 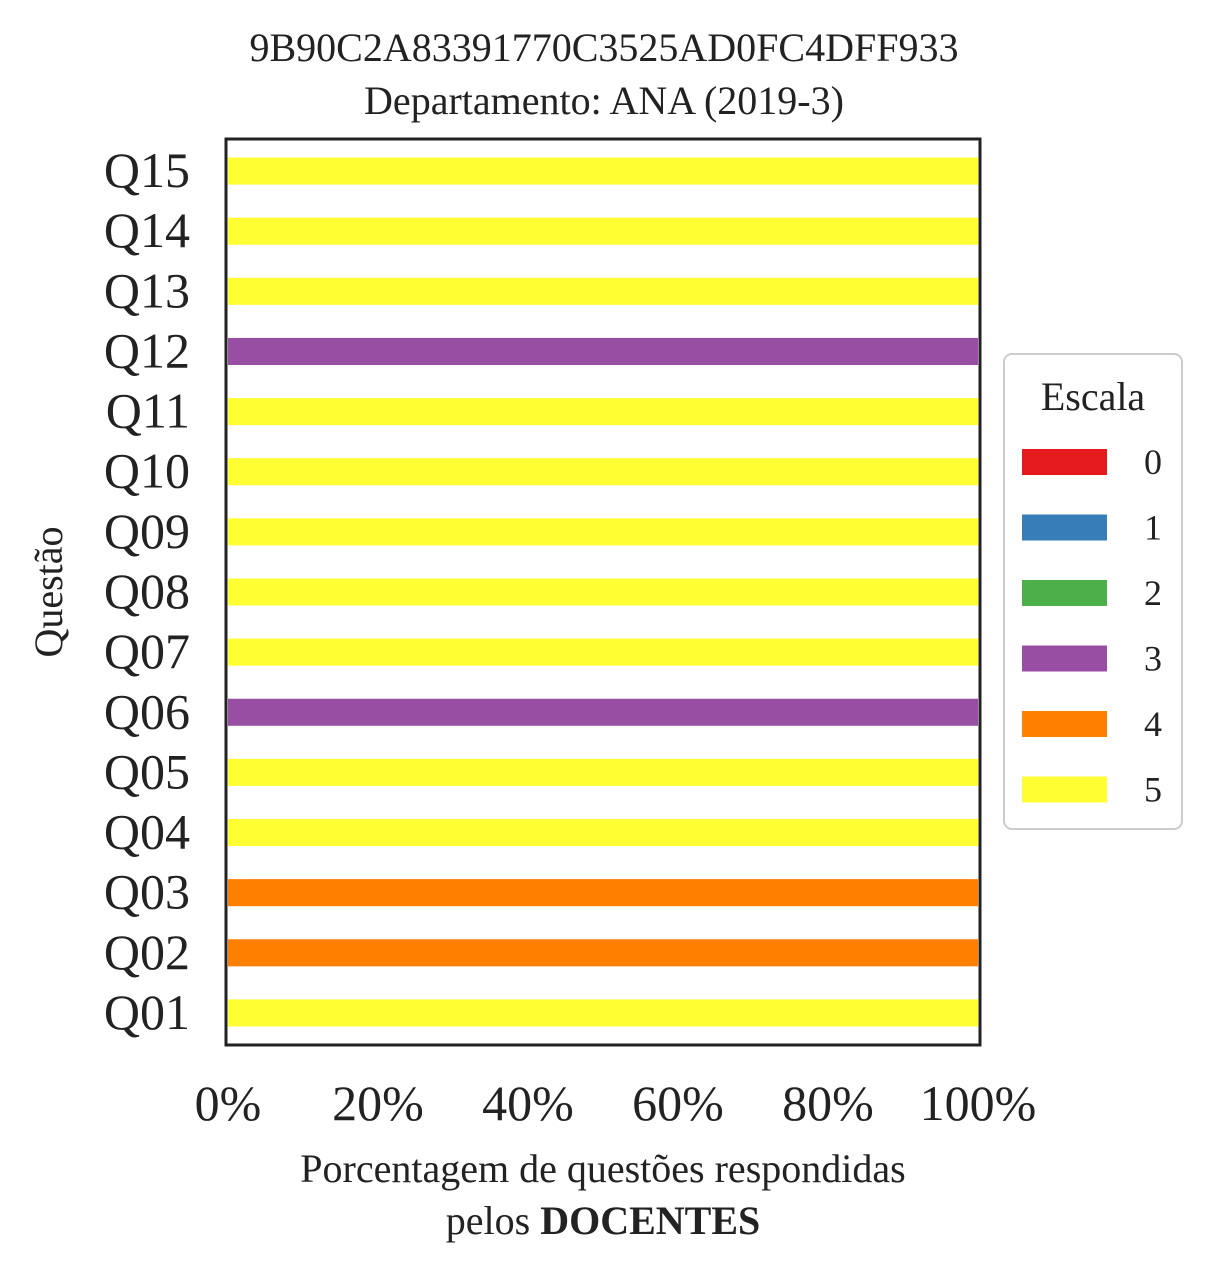 I want to click on legend-label: 2, so click(x=1153, y=593).